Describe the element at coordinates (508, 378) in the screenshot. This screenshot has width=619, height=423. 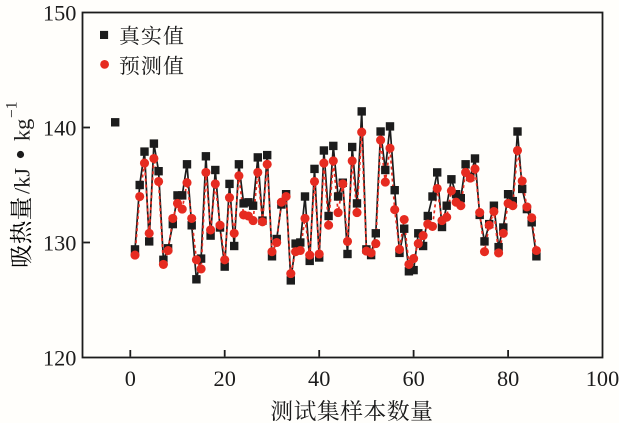
I see `svg-text: 80` at that location.